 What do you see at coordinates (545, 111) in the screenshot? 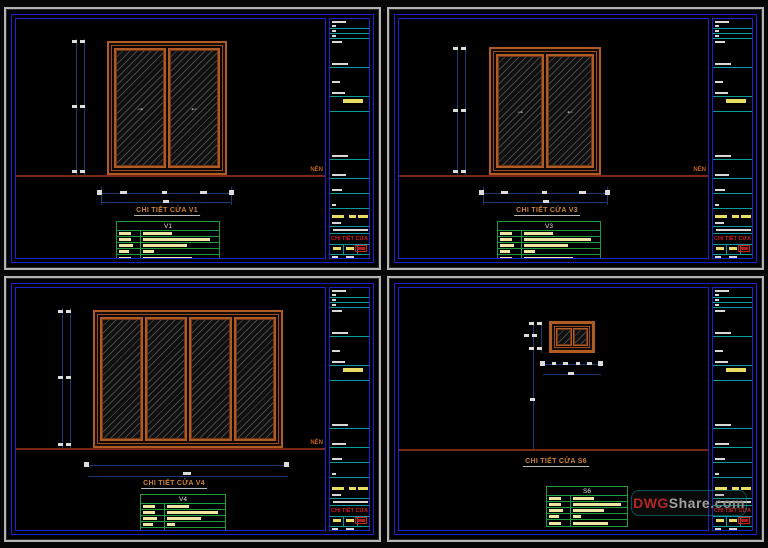
I see `window-elevation-v3: → ←` at bounding box center [545, 111].